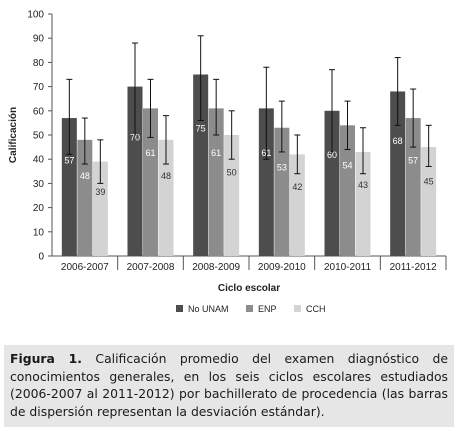 Image resolution: width=458 pixels, height=431 pixels. What do you see at coordinates (249, 288) in the screenshot?
I see `x-axis-label: Ciclo escolar` at bounding box center [249, 288].